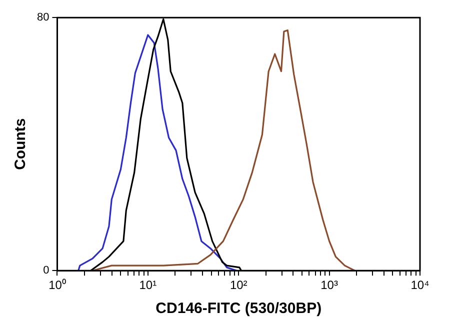  Describe the element at coordinates (43, 18) in the screenshot. I see `y-tick-label: 80` at that location.